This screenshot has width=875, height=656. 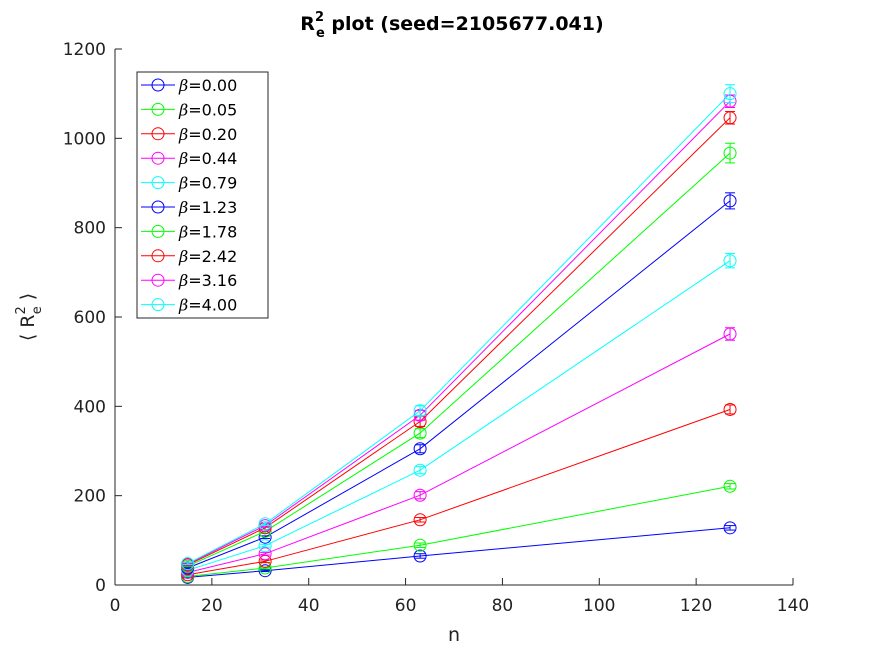 What do you see at coordinates (37, 310) in the screenshot?
I see `y-label-sub: e` at bounding box center [37, 310].